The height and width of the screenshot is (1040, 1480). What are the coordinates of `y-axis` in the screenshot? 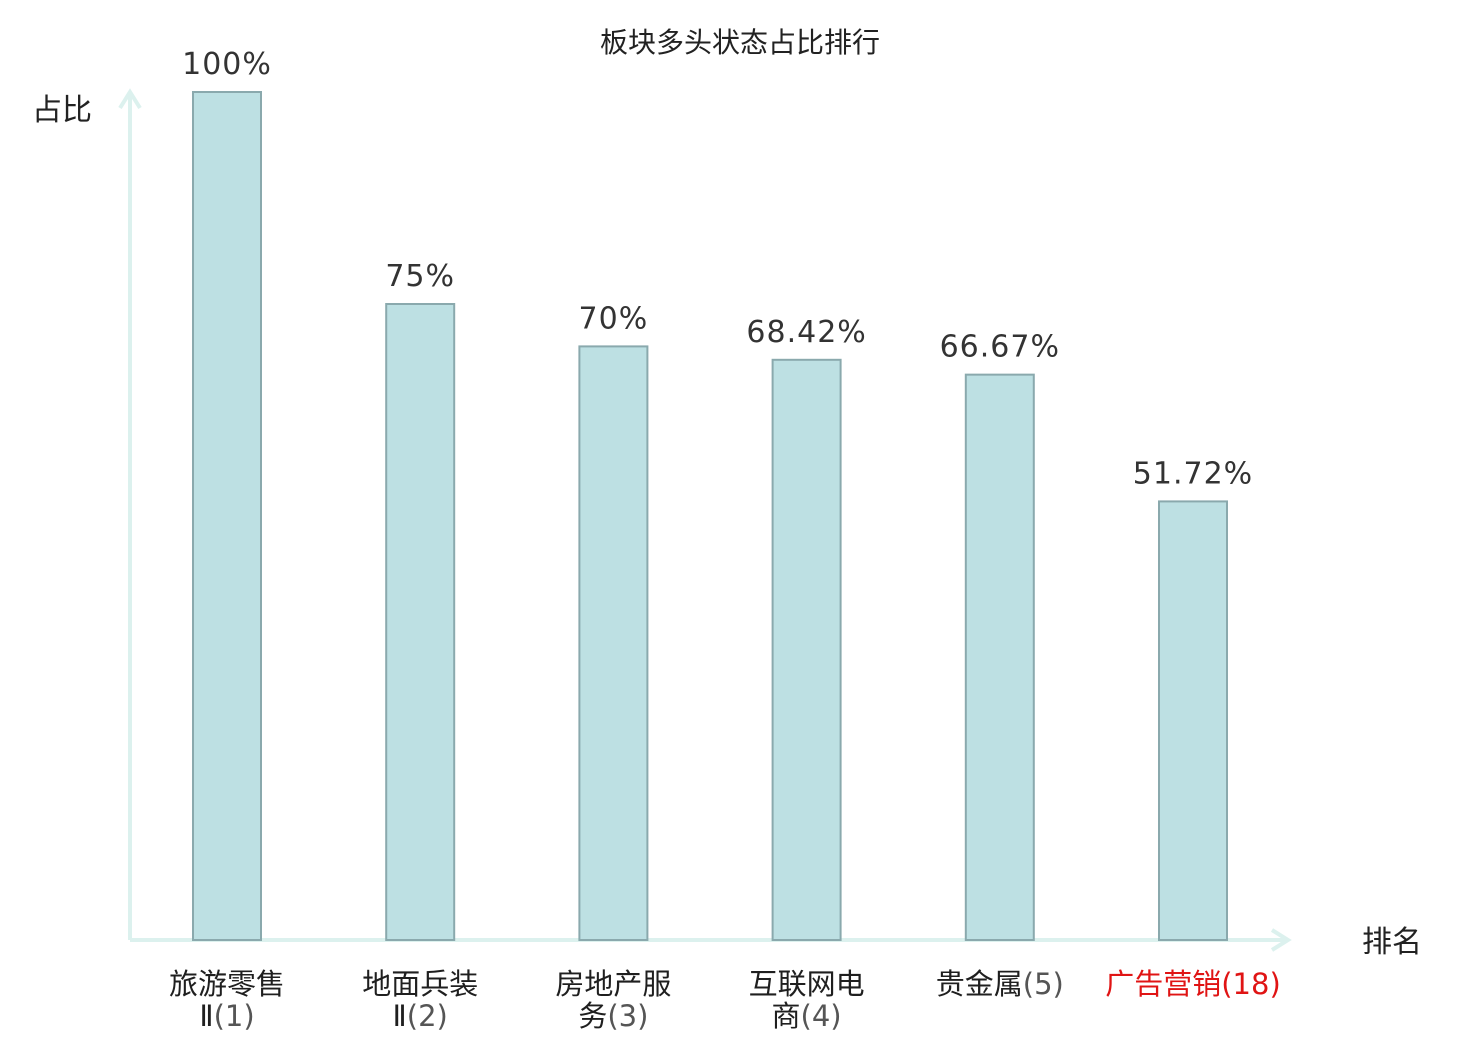 It's located at (130, 514).